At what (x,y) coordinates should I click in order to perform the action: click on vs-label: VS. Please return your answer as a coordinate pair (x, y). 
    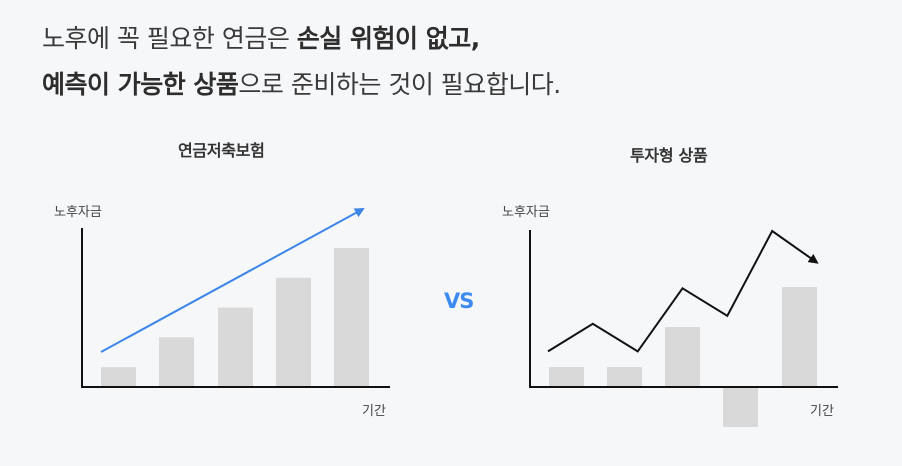
    Looking at the image, I should click on (459, 301).